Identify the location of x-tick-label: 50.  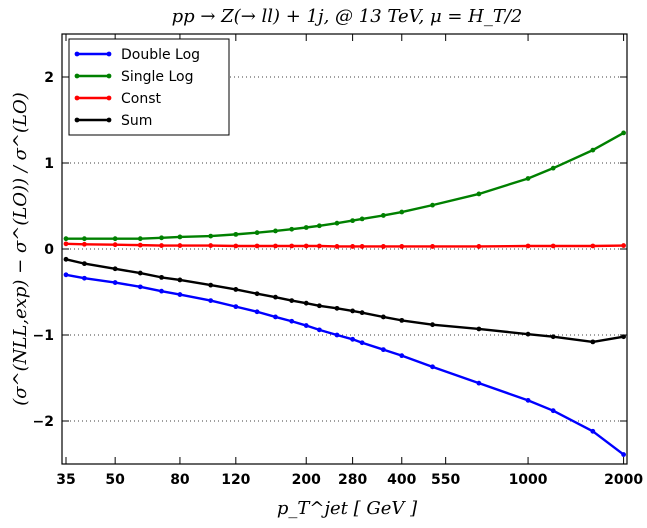
(115, 480).